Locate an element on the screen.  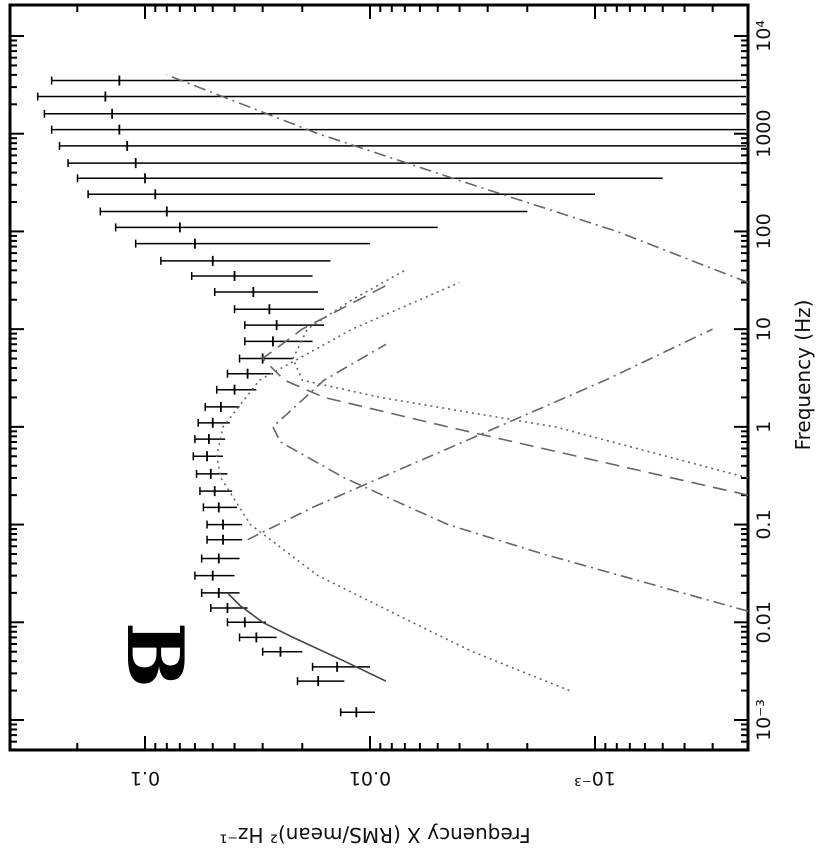
y-axis-title: Frequency X (RMS/mean)² Hz⁻¹ is located at coordinates (374, 835).